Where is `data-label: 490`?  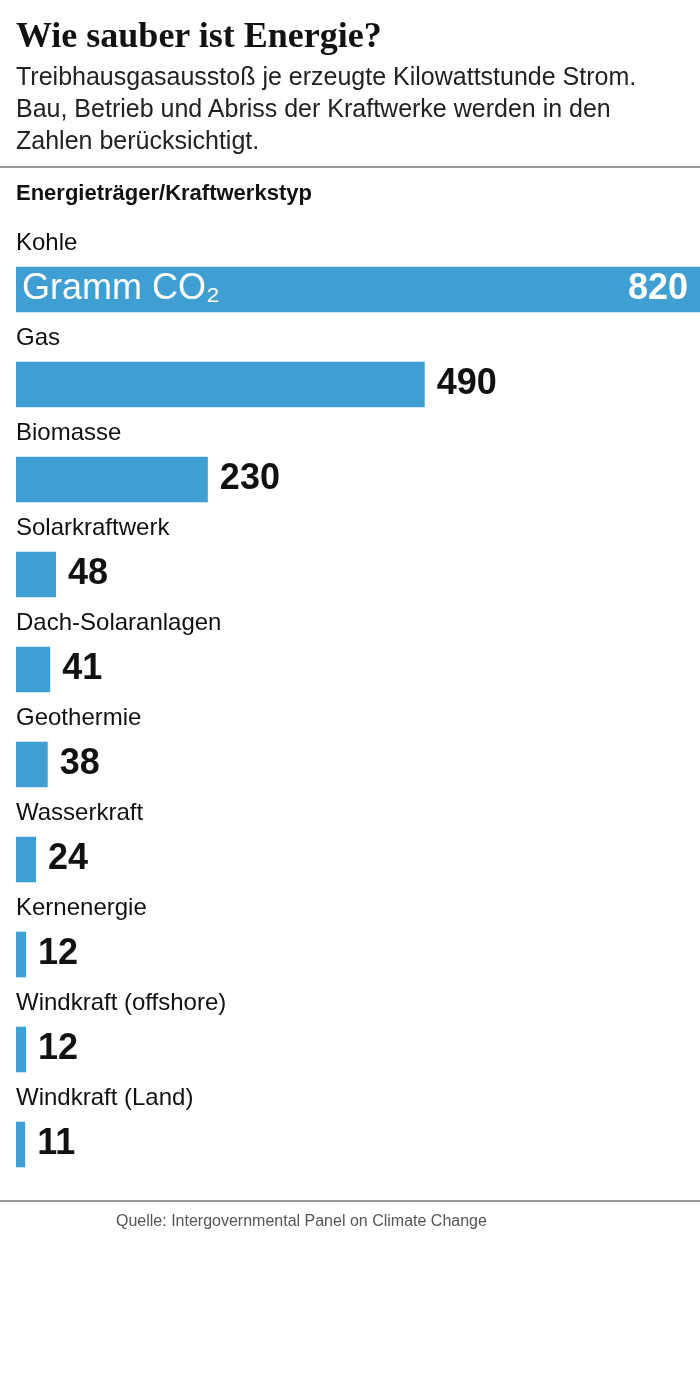
data-label: 490 is located at coordinates (466, 382).